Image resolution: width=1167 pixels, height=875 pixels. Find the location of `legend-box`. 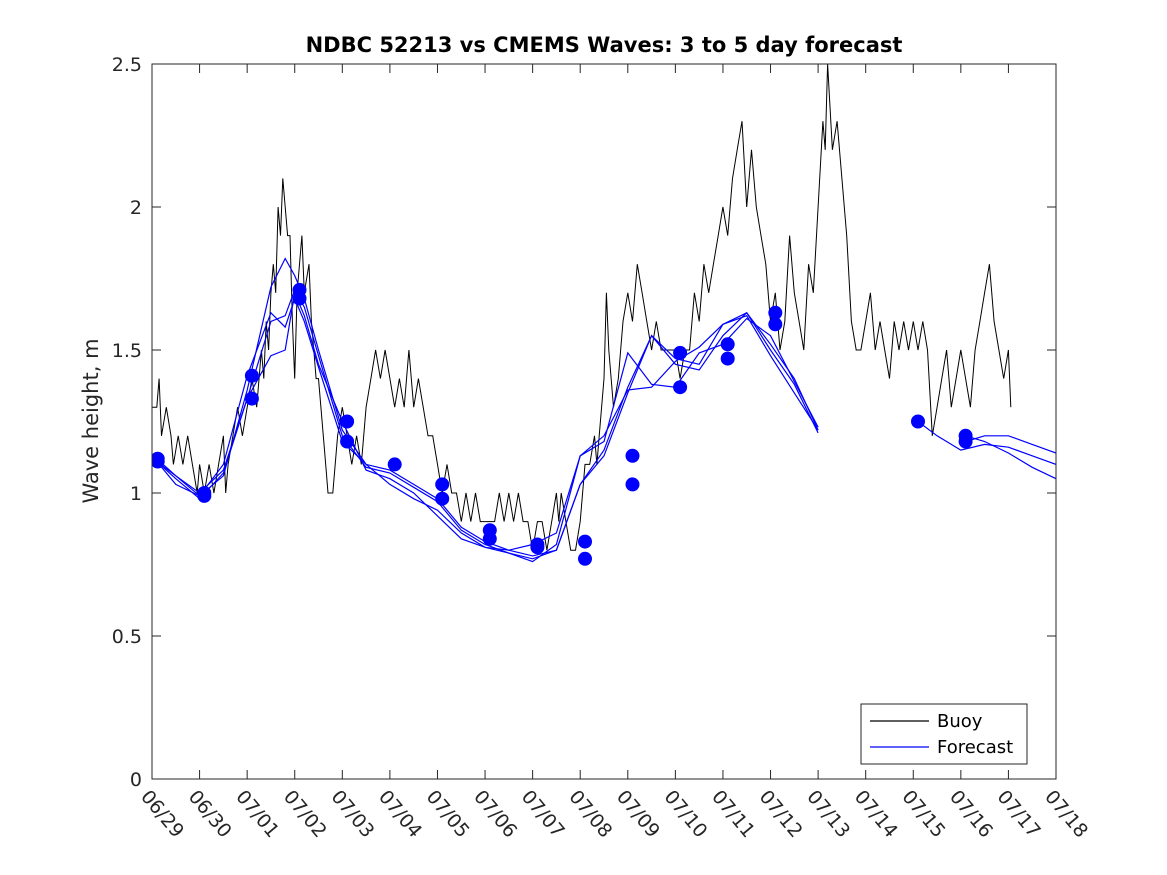

legend-box is located at coordinates (944, 734).